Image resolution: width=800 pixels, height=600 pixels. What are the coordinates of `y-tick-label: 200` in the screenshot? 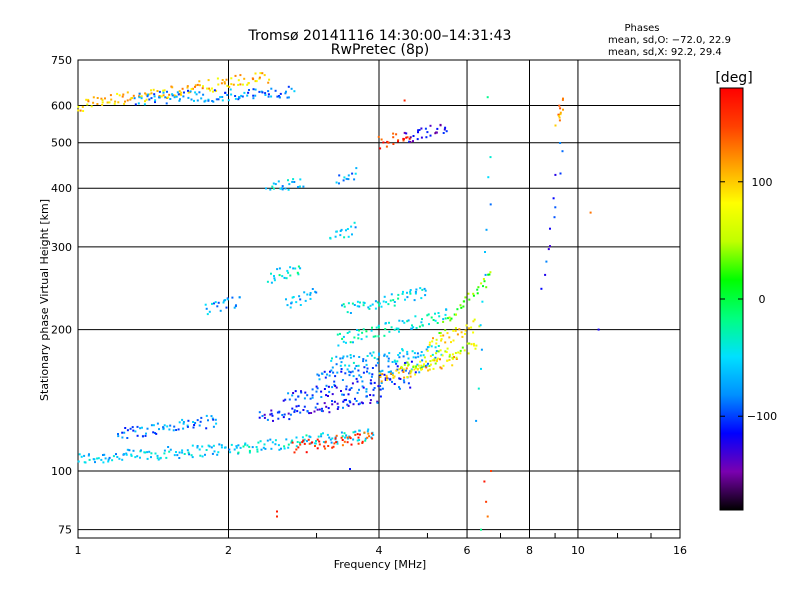 It's located at (61, 330).